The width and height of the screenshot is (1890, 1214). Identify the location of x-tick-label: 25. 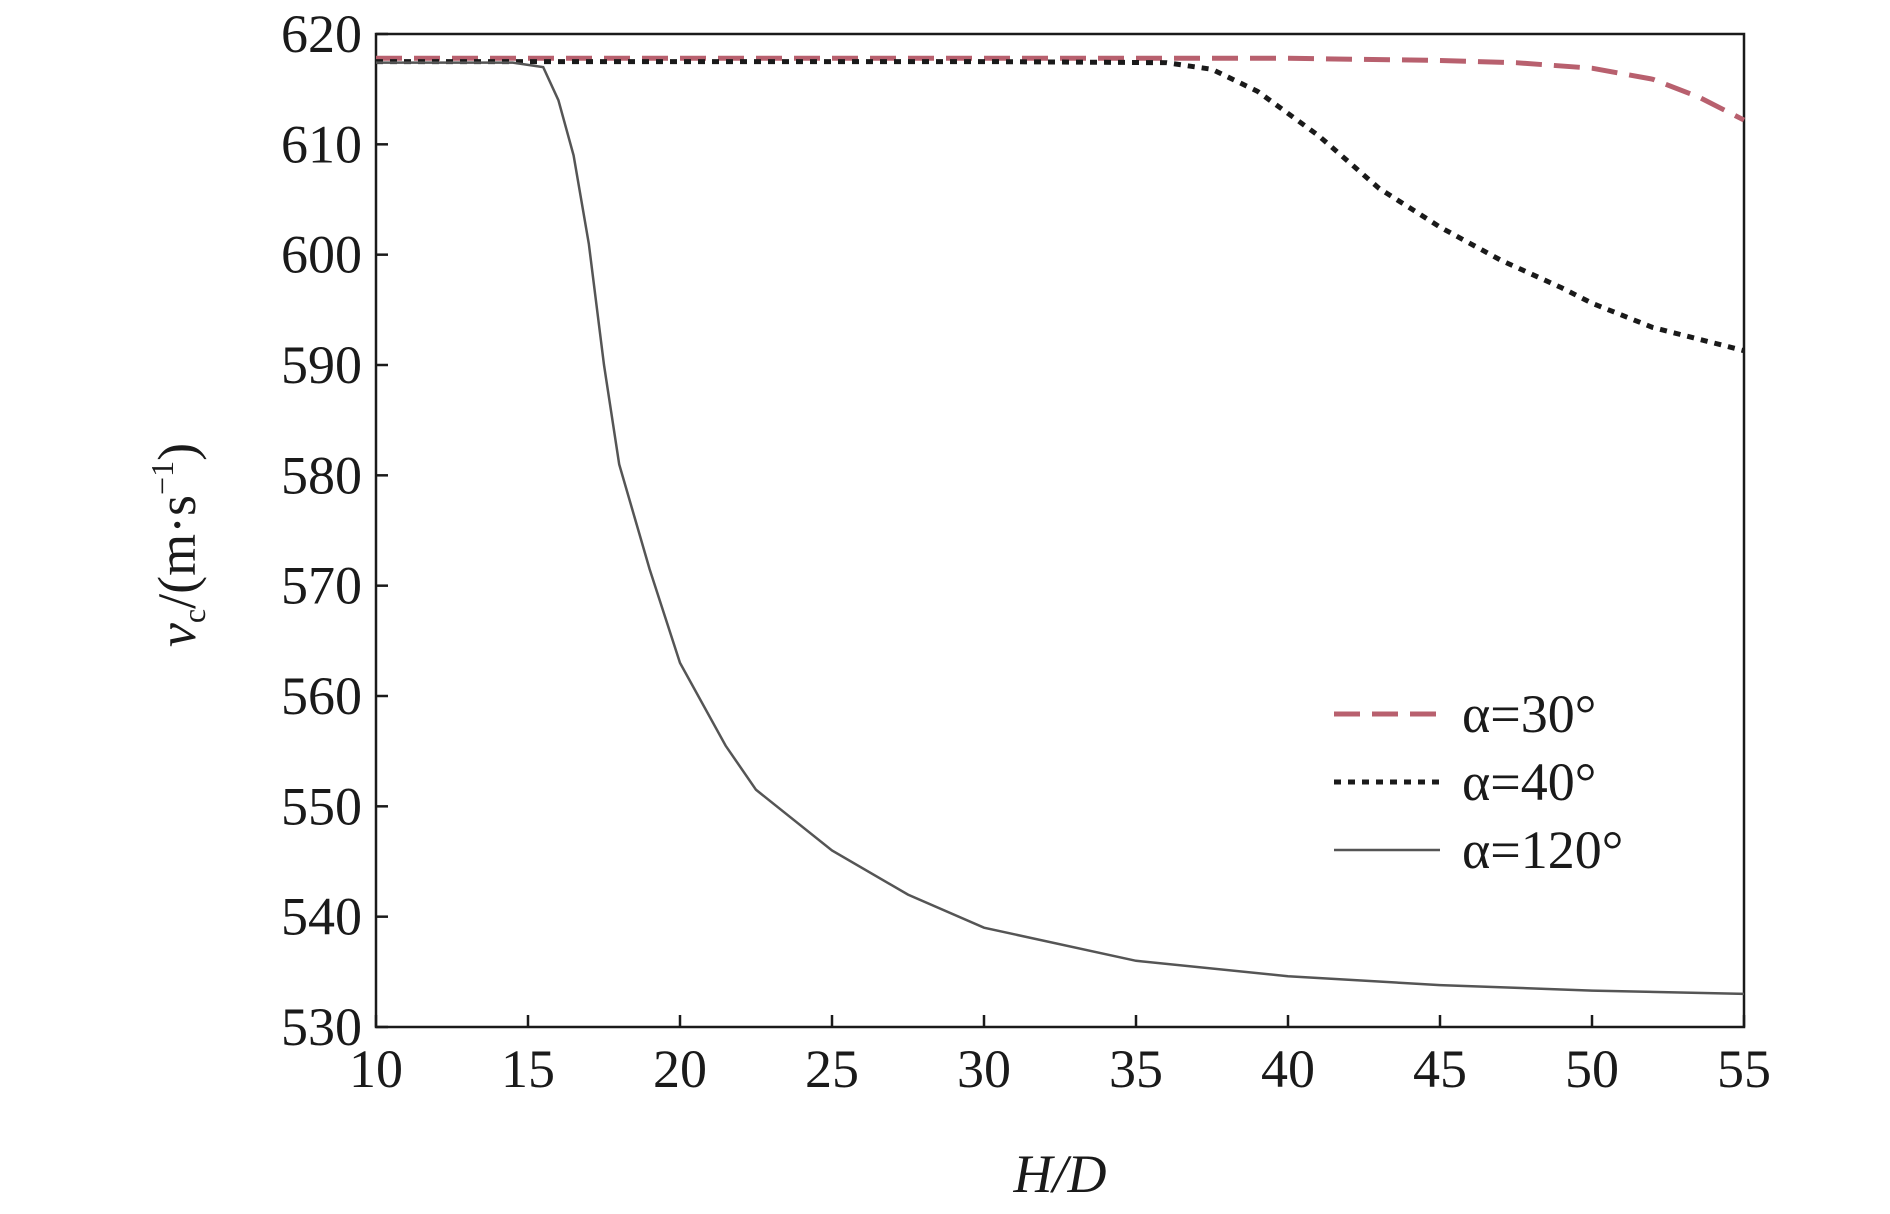
(832, 1069).